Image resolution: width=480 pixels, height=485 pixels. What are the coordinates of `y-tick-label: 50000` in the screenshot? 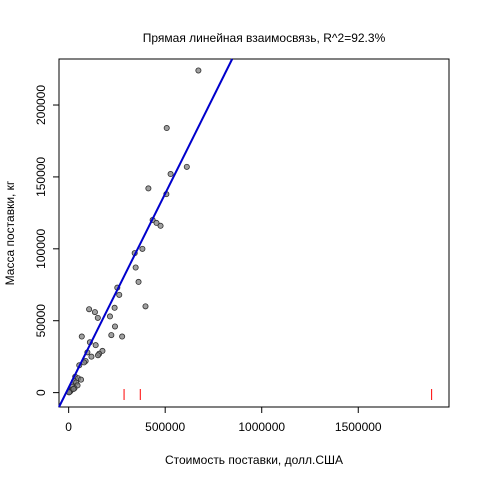 It's located at (41, 321).